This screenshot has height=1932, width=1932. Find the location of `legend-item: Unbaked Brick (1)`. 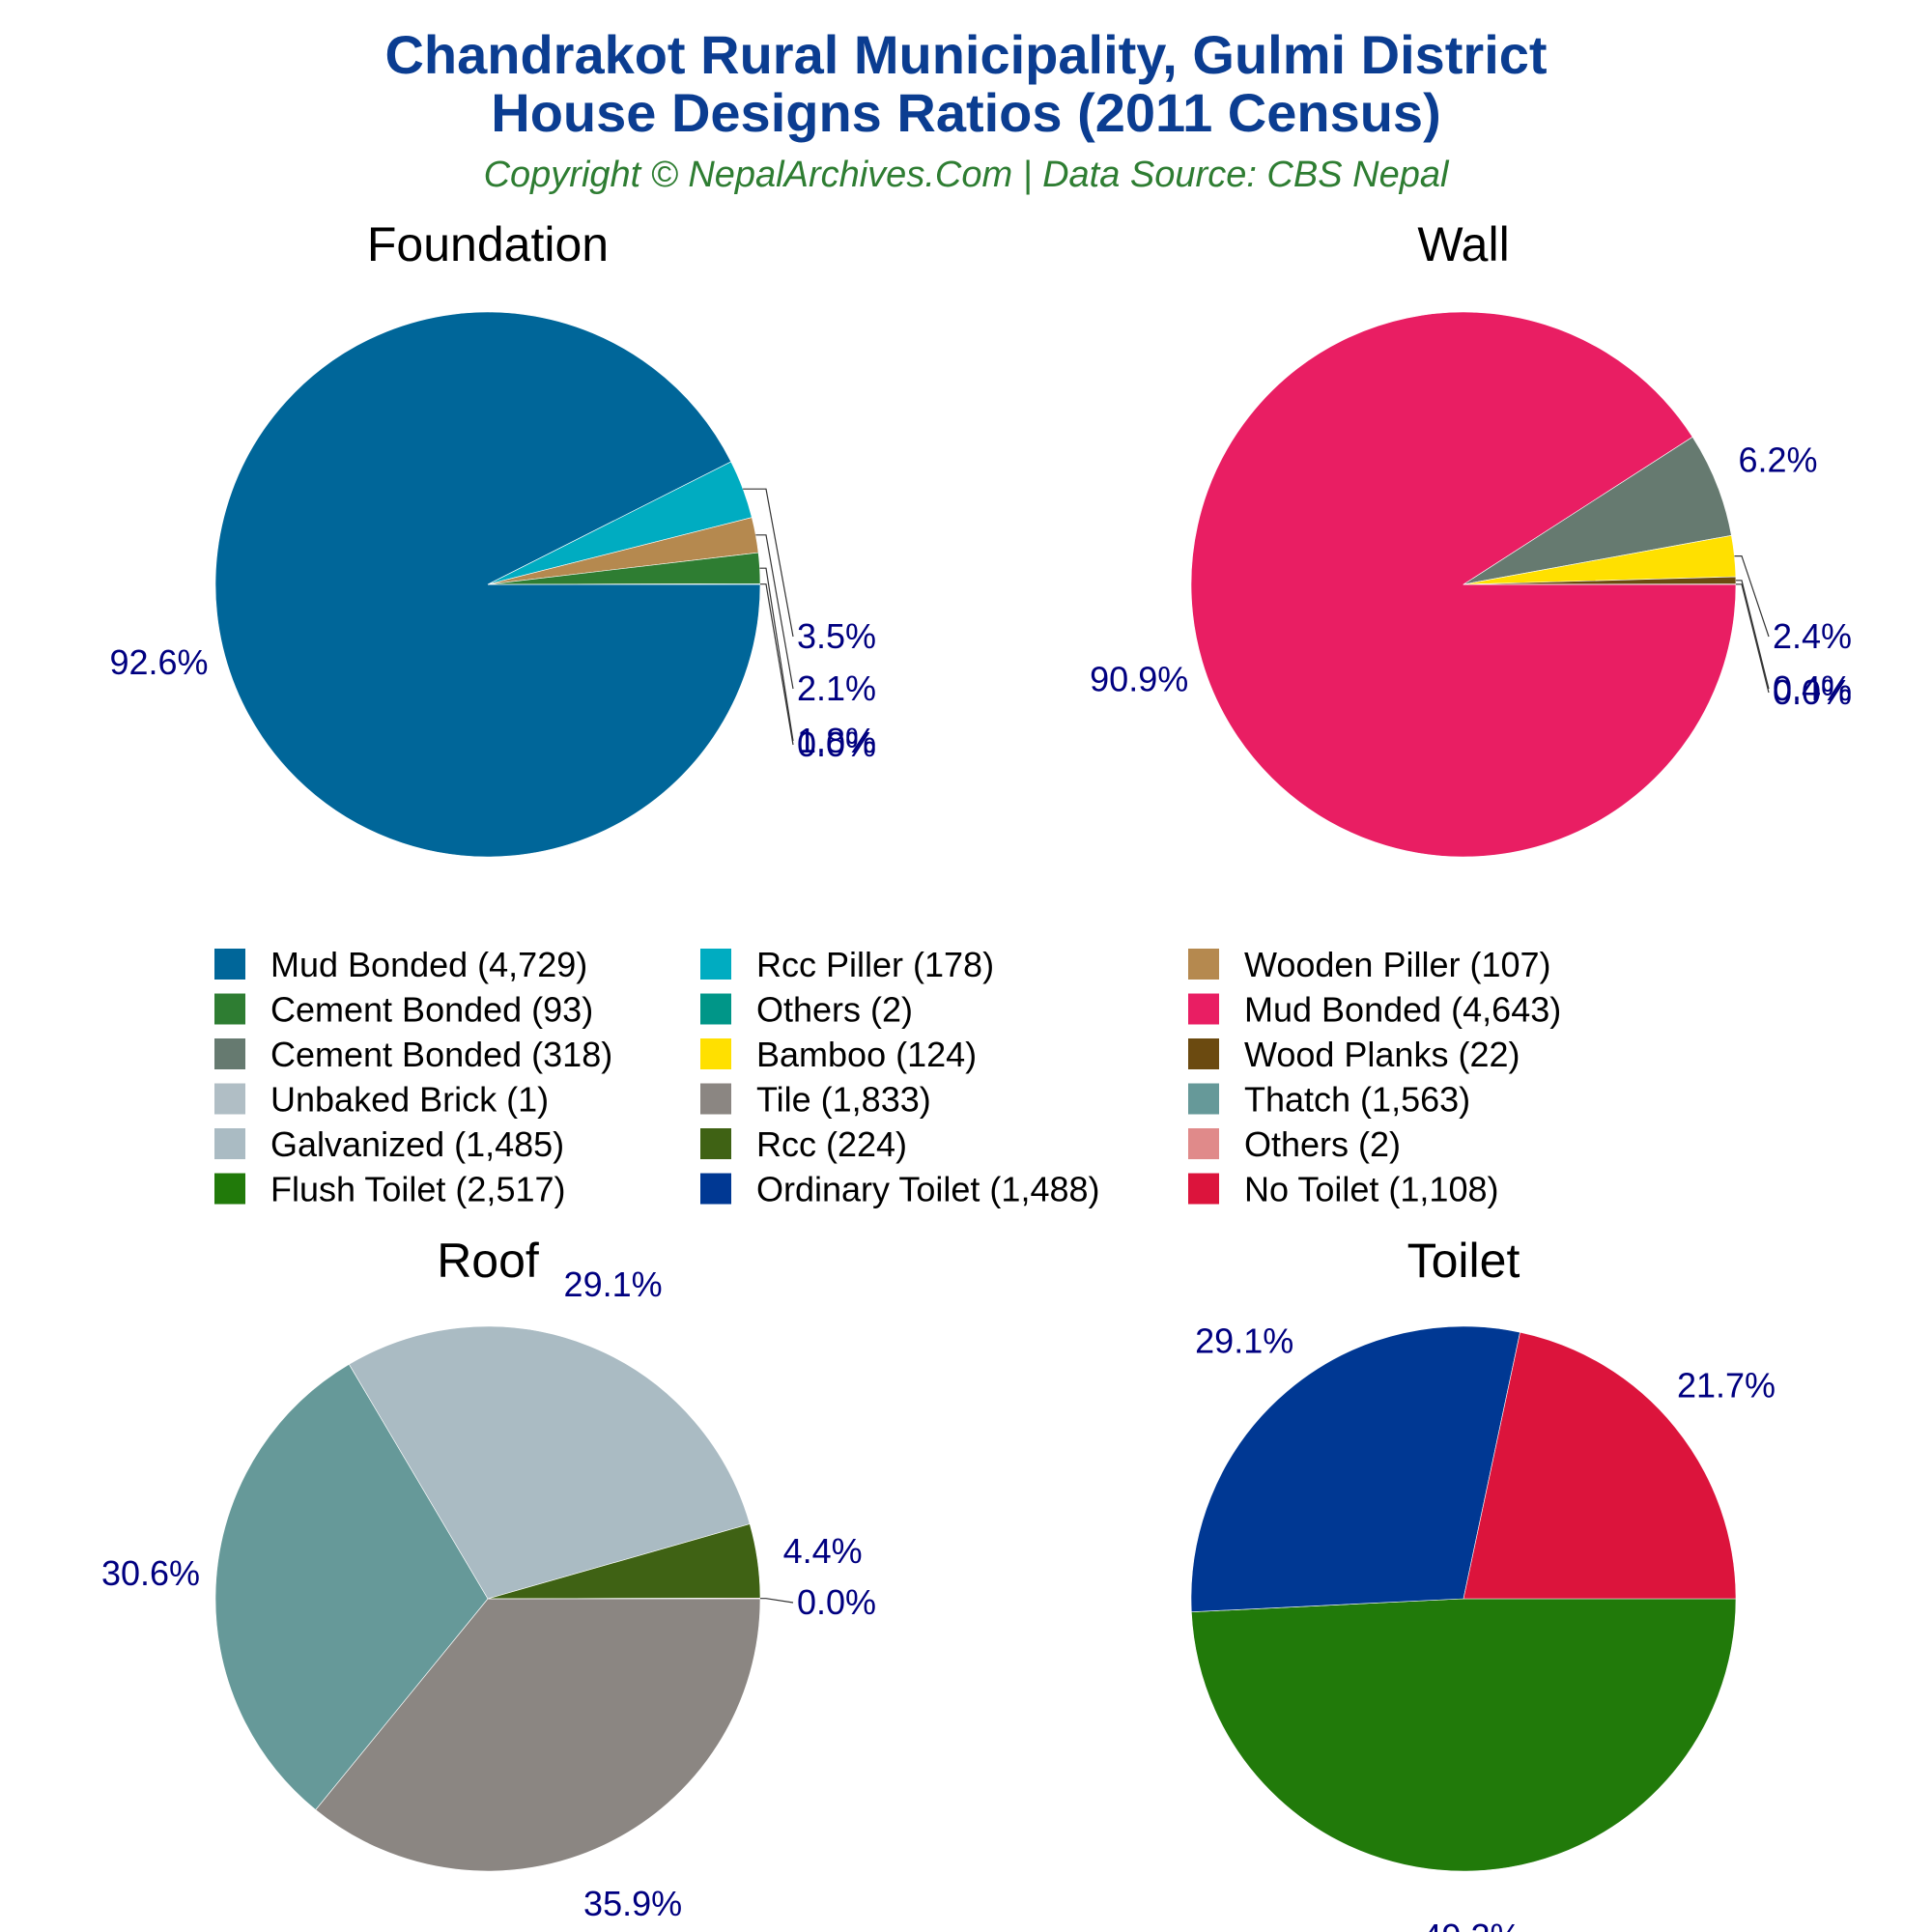

legend-item: Unbaked Brick (1) is located at coordinates (381, 1100).